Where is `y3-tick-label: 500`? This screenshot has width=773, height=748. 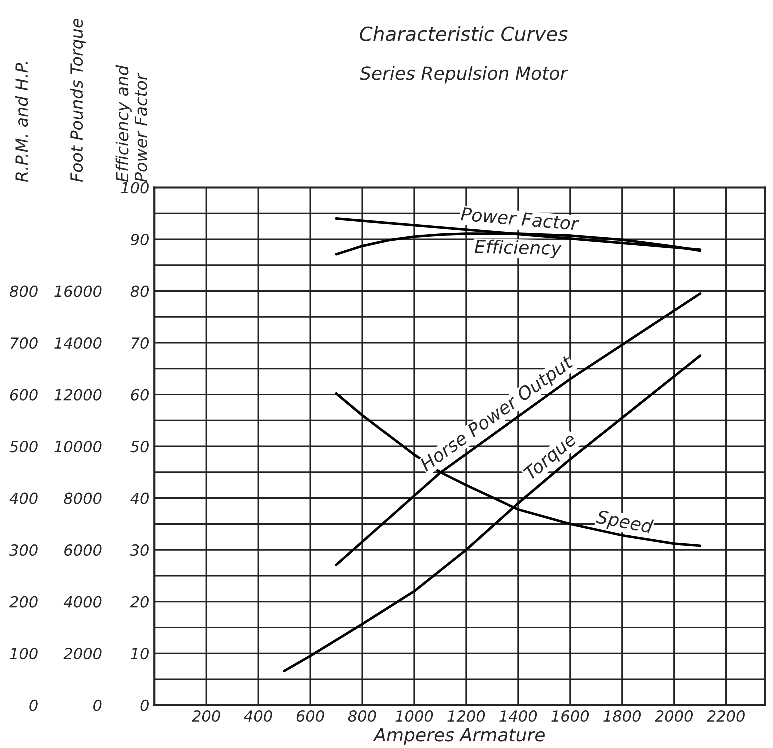
y3-tick-label: 500 is located at coordinates (24, 447).